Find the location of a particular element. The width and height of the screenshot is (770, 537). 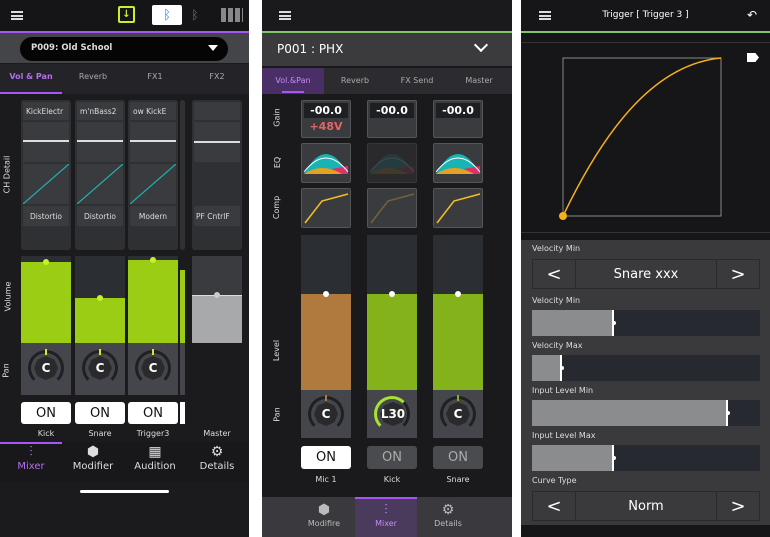

tag-icon is located at coordinates (753, 57).